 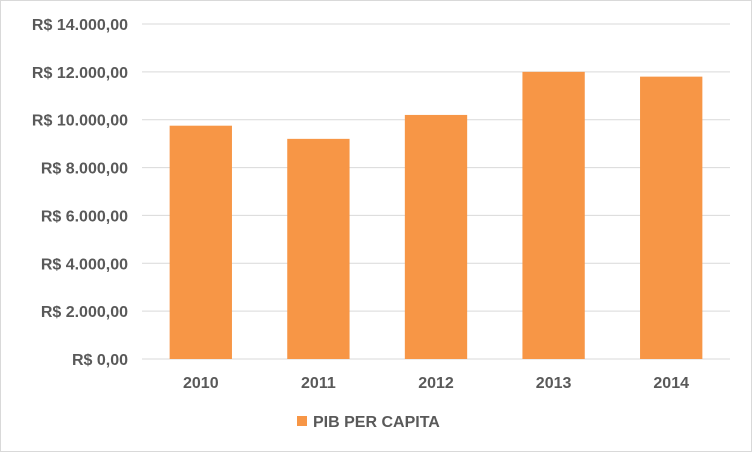 What do you see at coordinates (302, 421) in the screenshot?
I see `legend-swatch` at bounding box center [302, 421].